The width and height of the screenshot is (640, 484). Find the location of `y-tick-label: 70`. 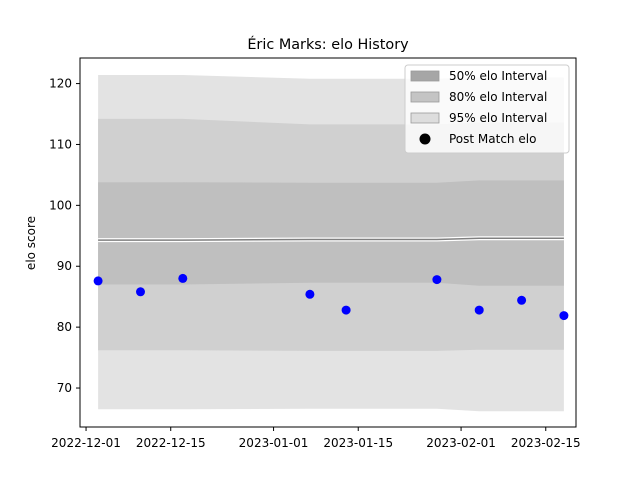

y-tick-label: 70 is located at coordinates (64, 388).